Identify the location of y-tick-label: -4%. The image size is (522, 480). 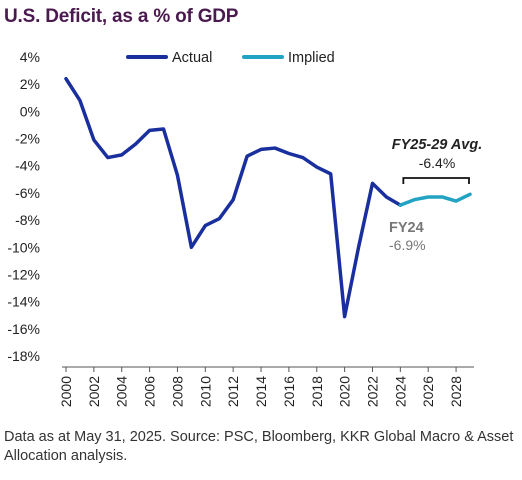
(27, 166).